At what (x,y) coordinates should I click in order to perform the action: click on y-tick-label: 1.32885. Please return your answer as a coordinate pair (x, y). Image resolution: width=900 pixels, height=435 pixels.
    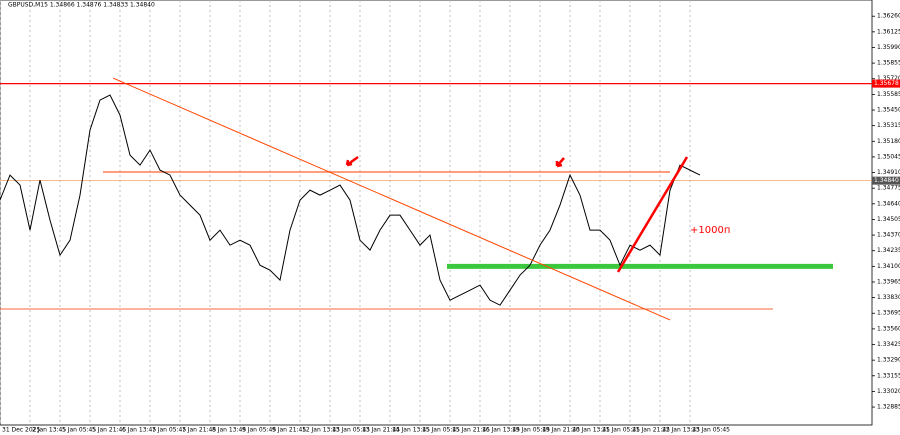
    Looking at the image, I should click on (888, 407).